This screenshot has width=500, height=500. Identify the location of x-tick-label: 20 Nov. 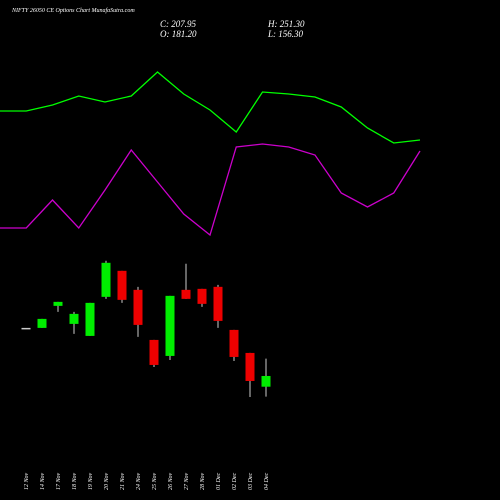
(107, 481).